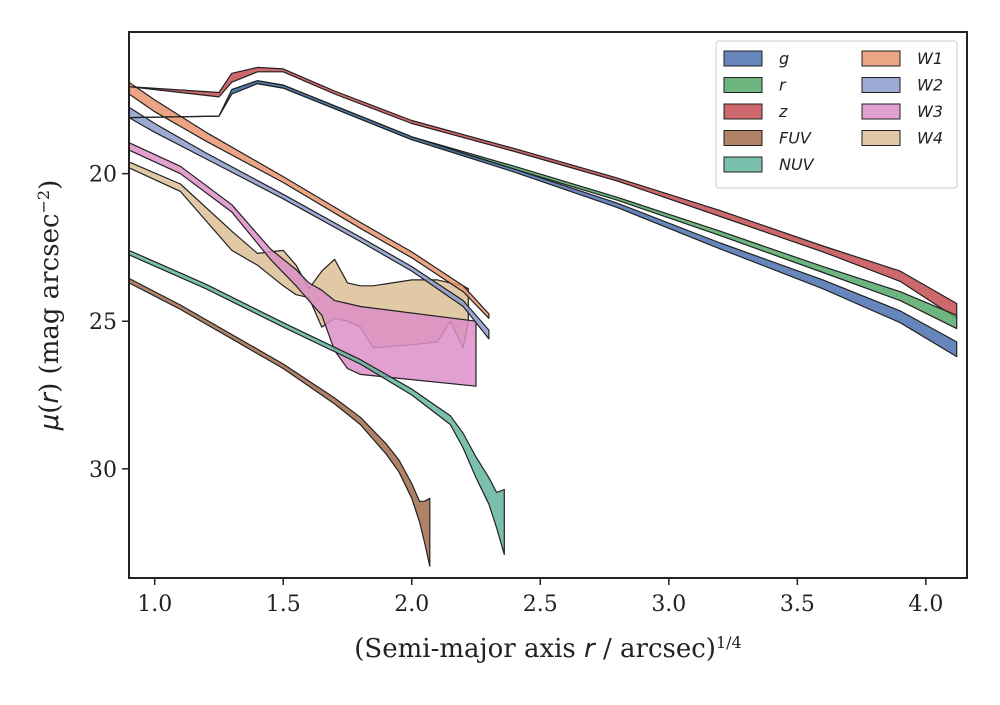  What do you see at coordinates (784, 58) in the screenshot?
I see `legend-label: g` at bounding box center [784, 58].